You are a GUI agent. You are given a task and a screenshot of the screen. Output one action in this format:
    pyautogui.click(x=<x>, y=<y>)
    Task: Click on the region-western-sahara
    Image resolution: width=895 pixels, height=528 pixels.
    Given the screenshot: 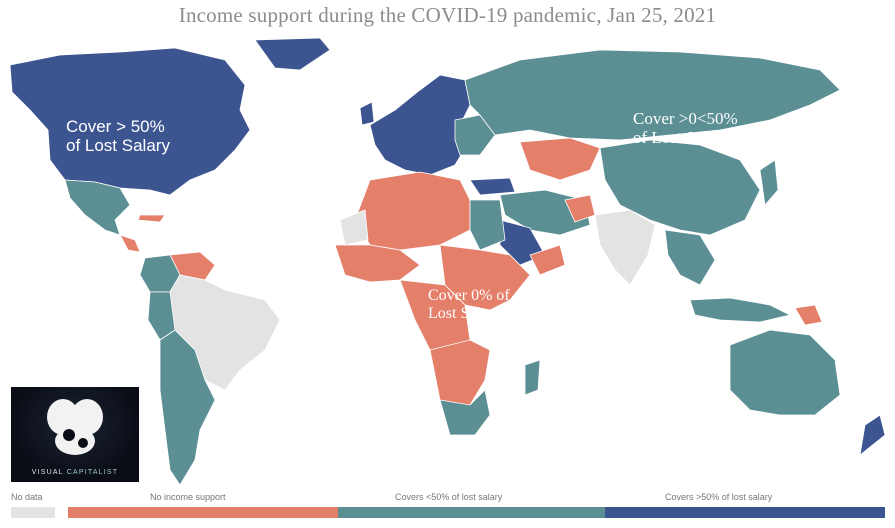 What is the action you would take?
    pyautogui.click(x=354, y=227)
    